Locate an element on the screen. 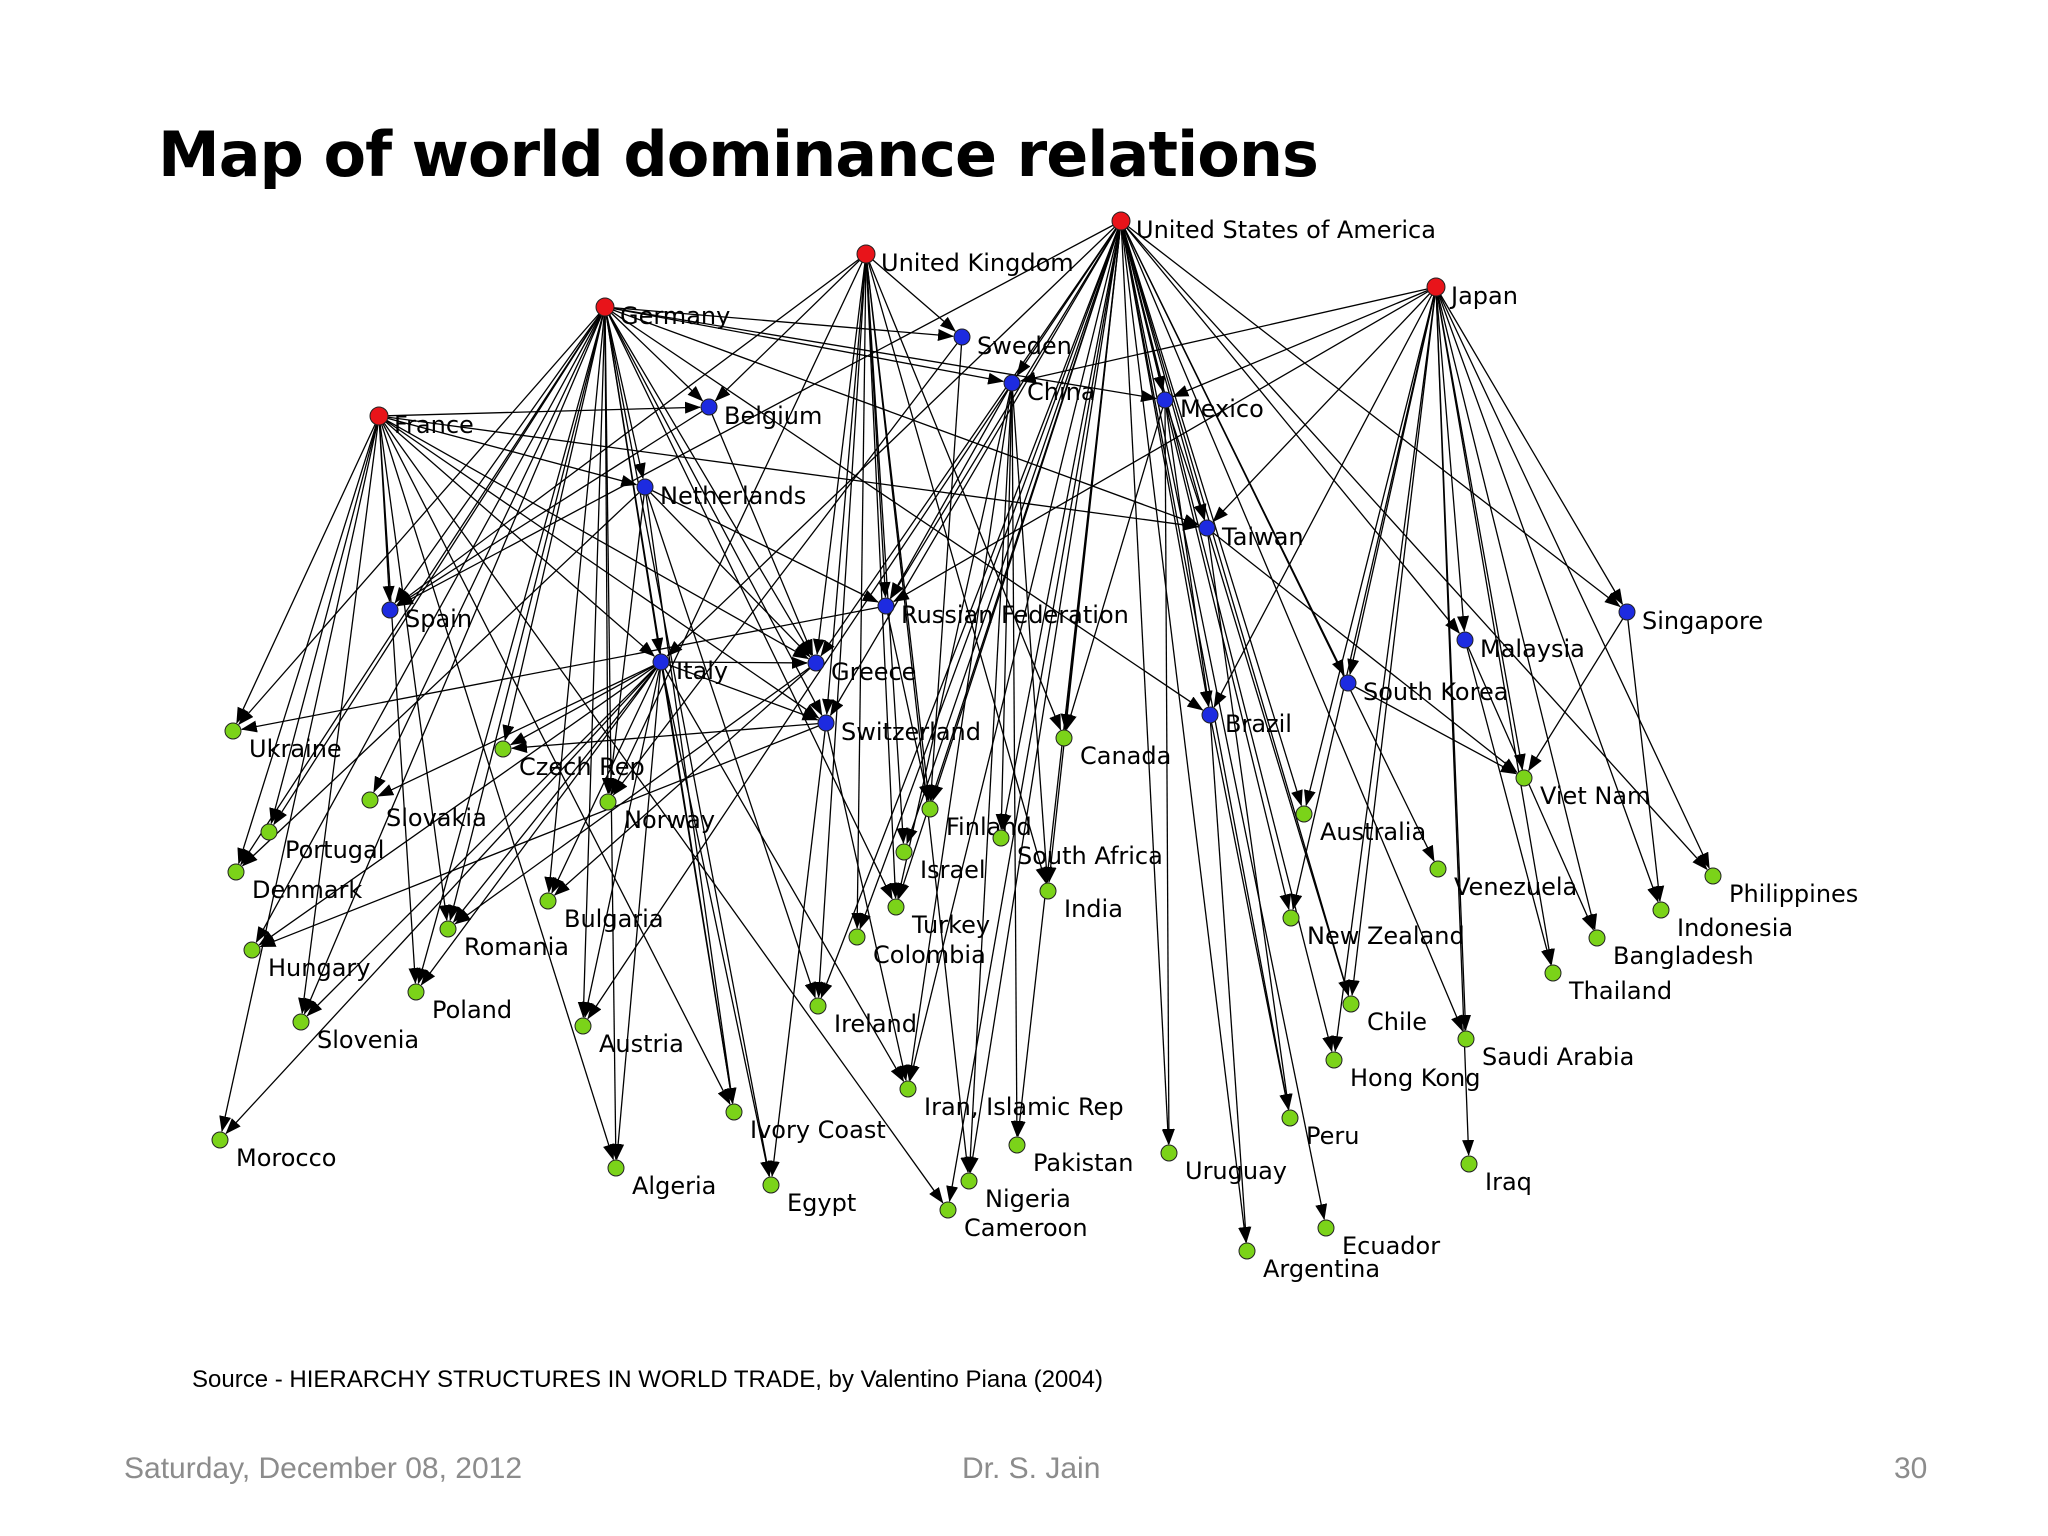  node-label: Egypt is located at coordinates (821, 1203).